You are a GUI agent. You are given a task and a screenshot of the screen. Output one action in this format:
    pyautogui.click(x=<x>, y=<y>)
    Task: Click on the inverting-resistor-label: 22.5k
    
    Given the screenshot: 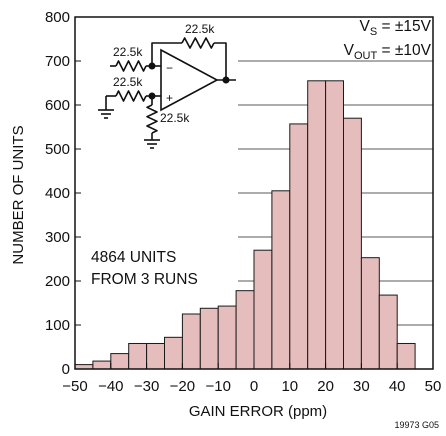 What is the action you would take?
    pyautogui.click(x=128, y=52)
    